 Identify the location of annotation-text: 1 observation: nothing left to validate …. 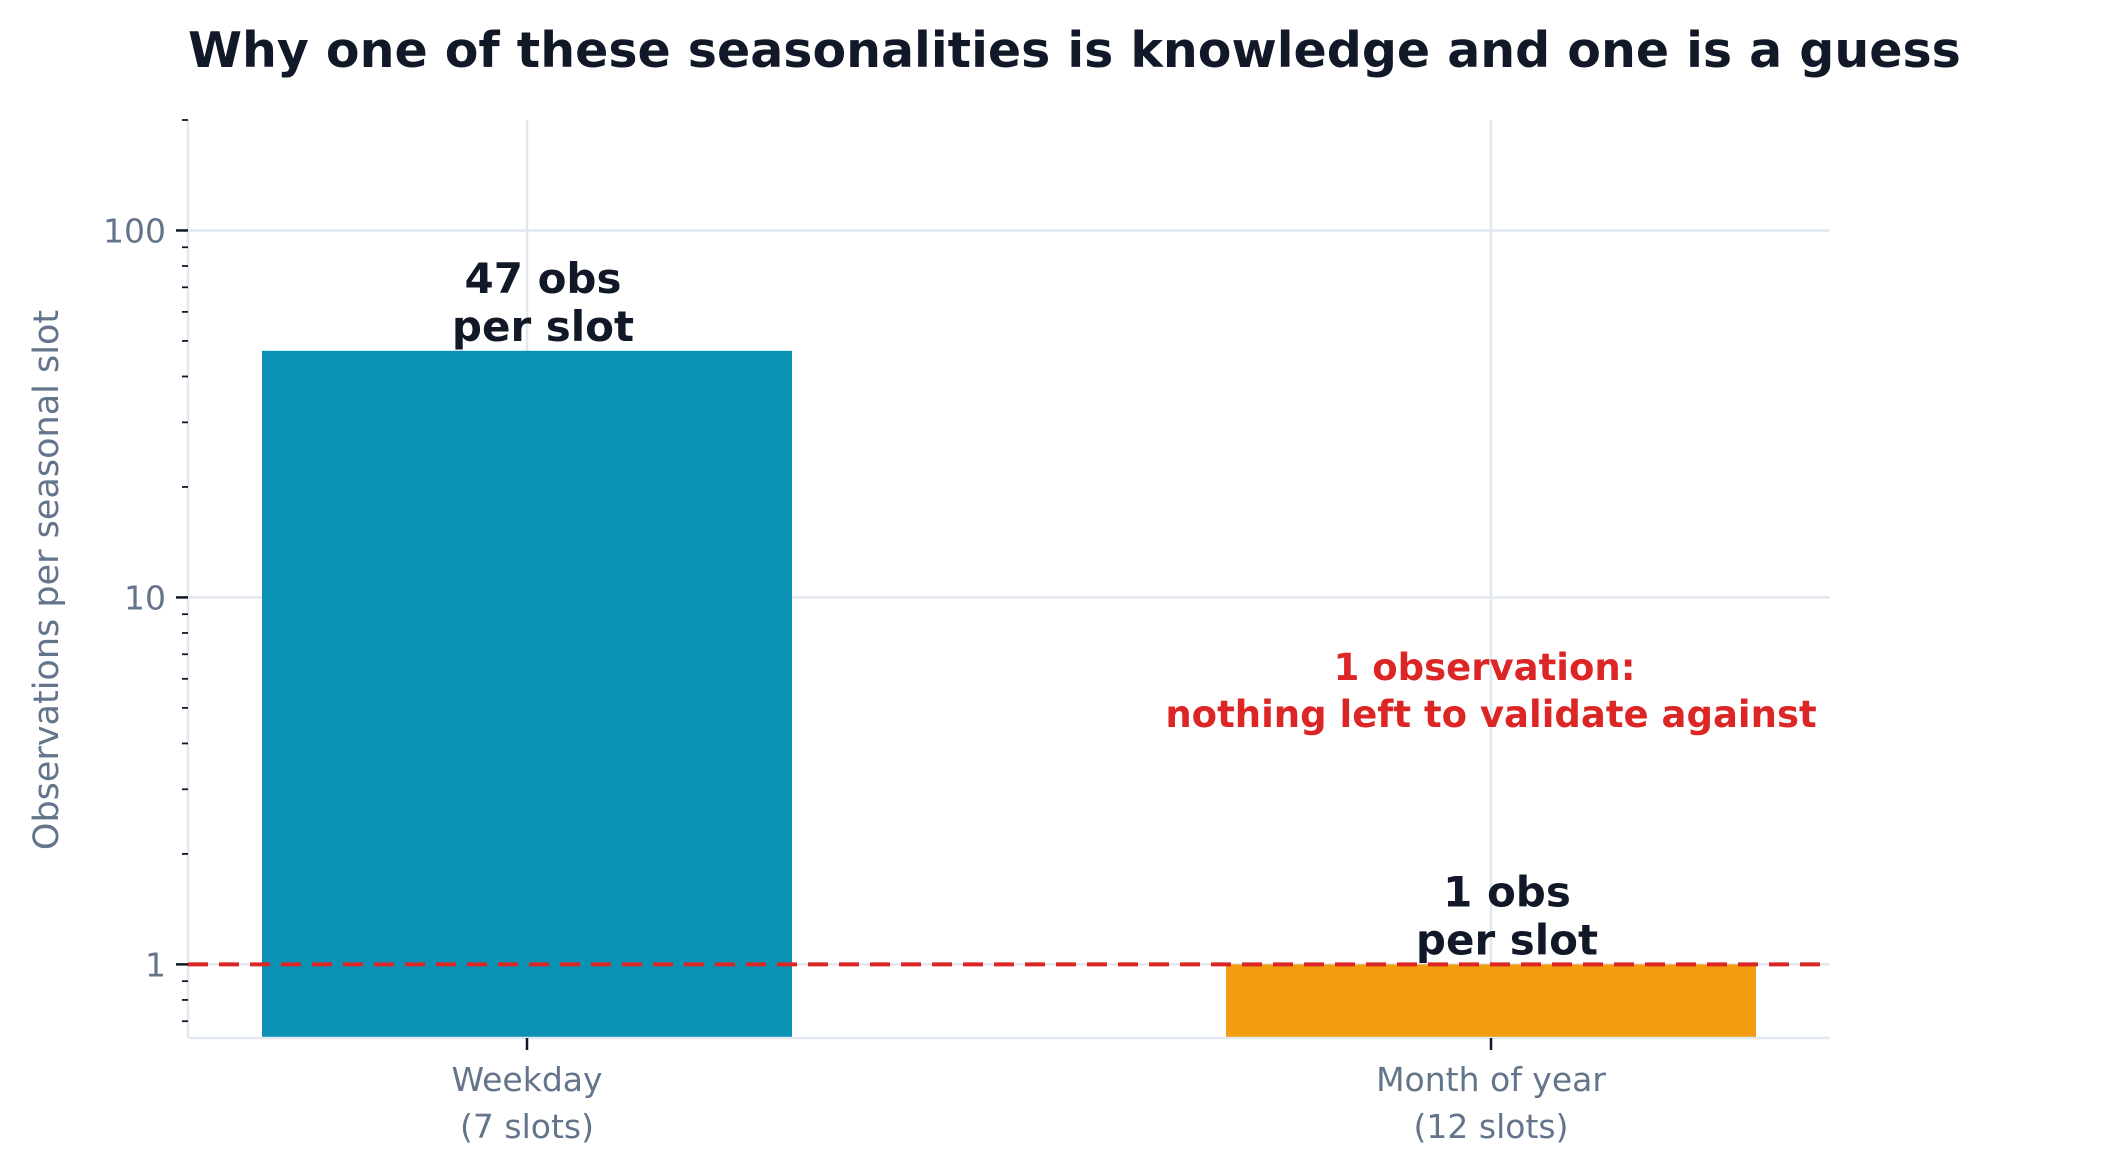
(1490, 691).